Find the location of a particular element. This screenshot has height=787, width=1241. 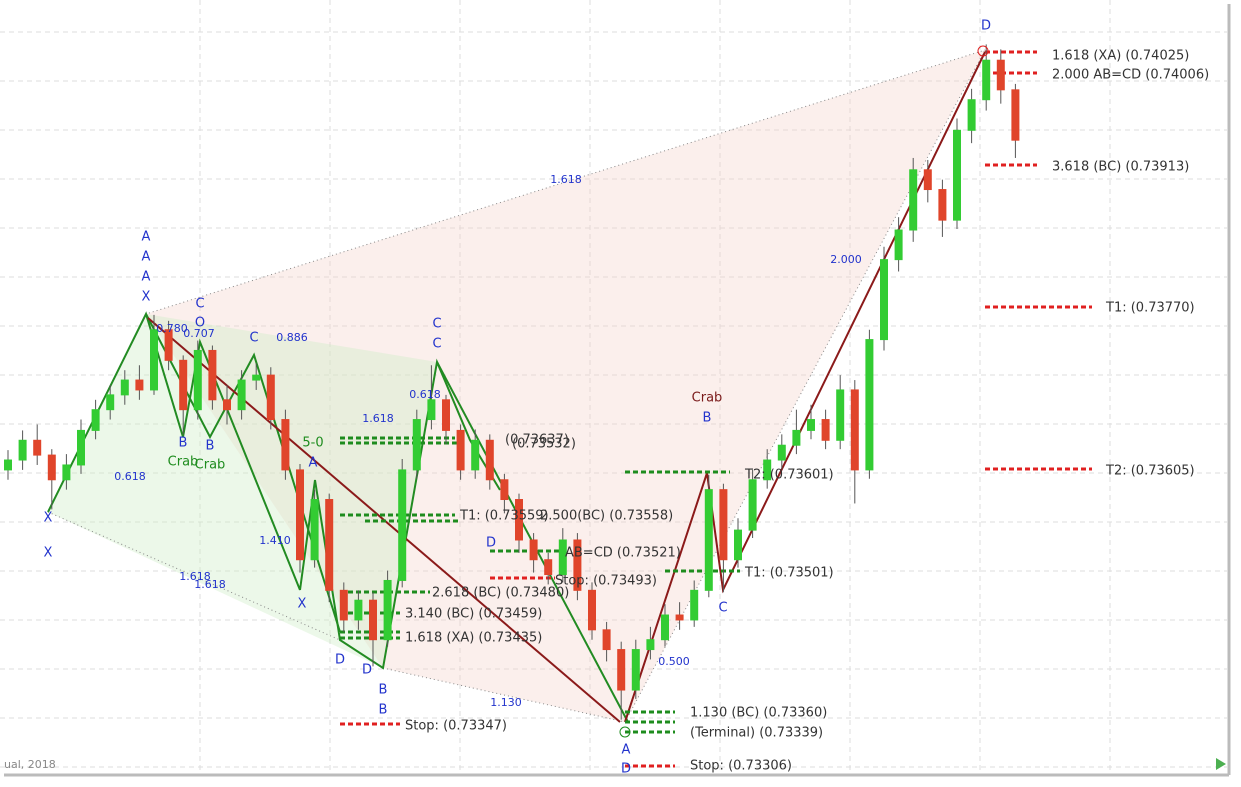

annotation: Stop: (0.73347) is located at coordinates (456, 726).